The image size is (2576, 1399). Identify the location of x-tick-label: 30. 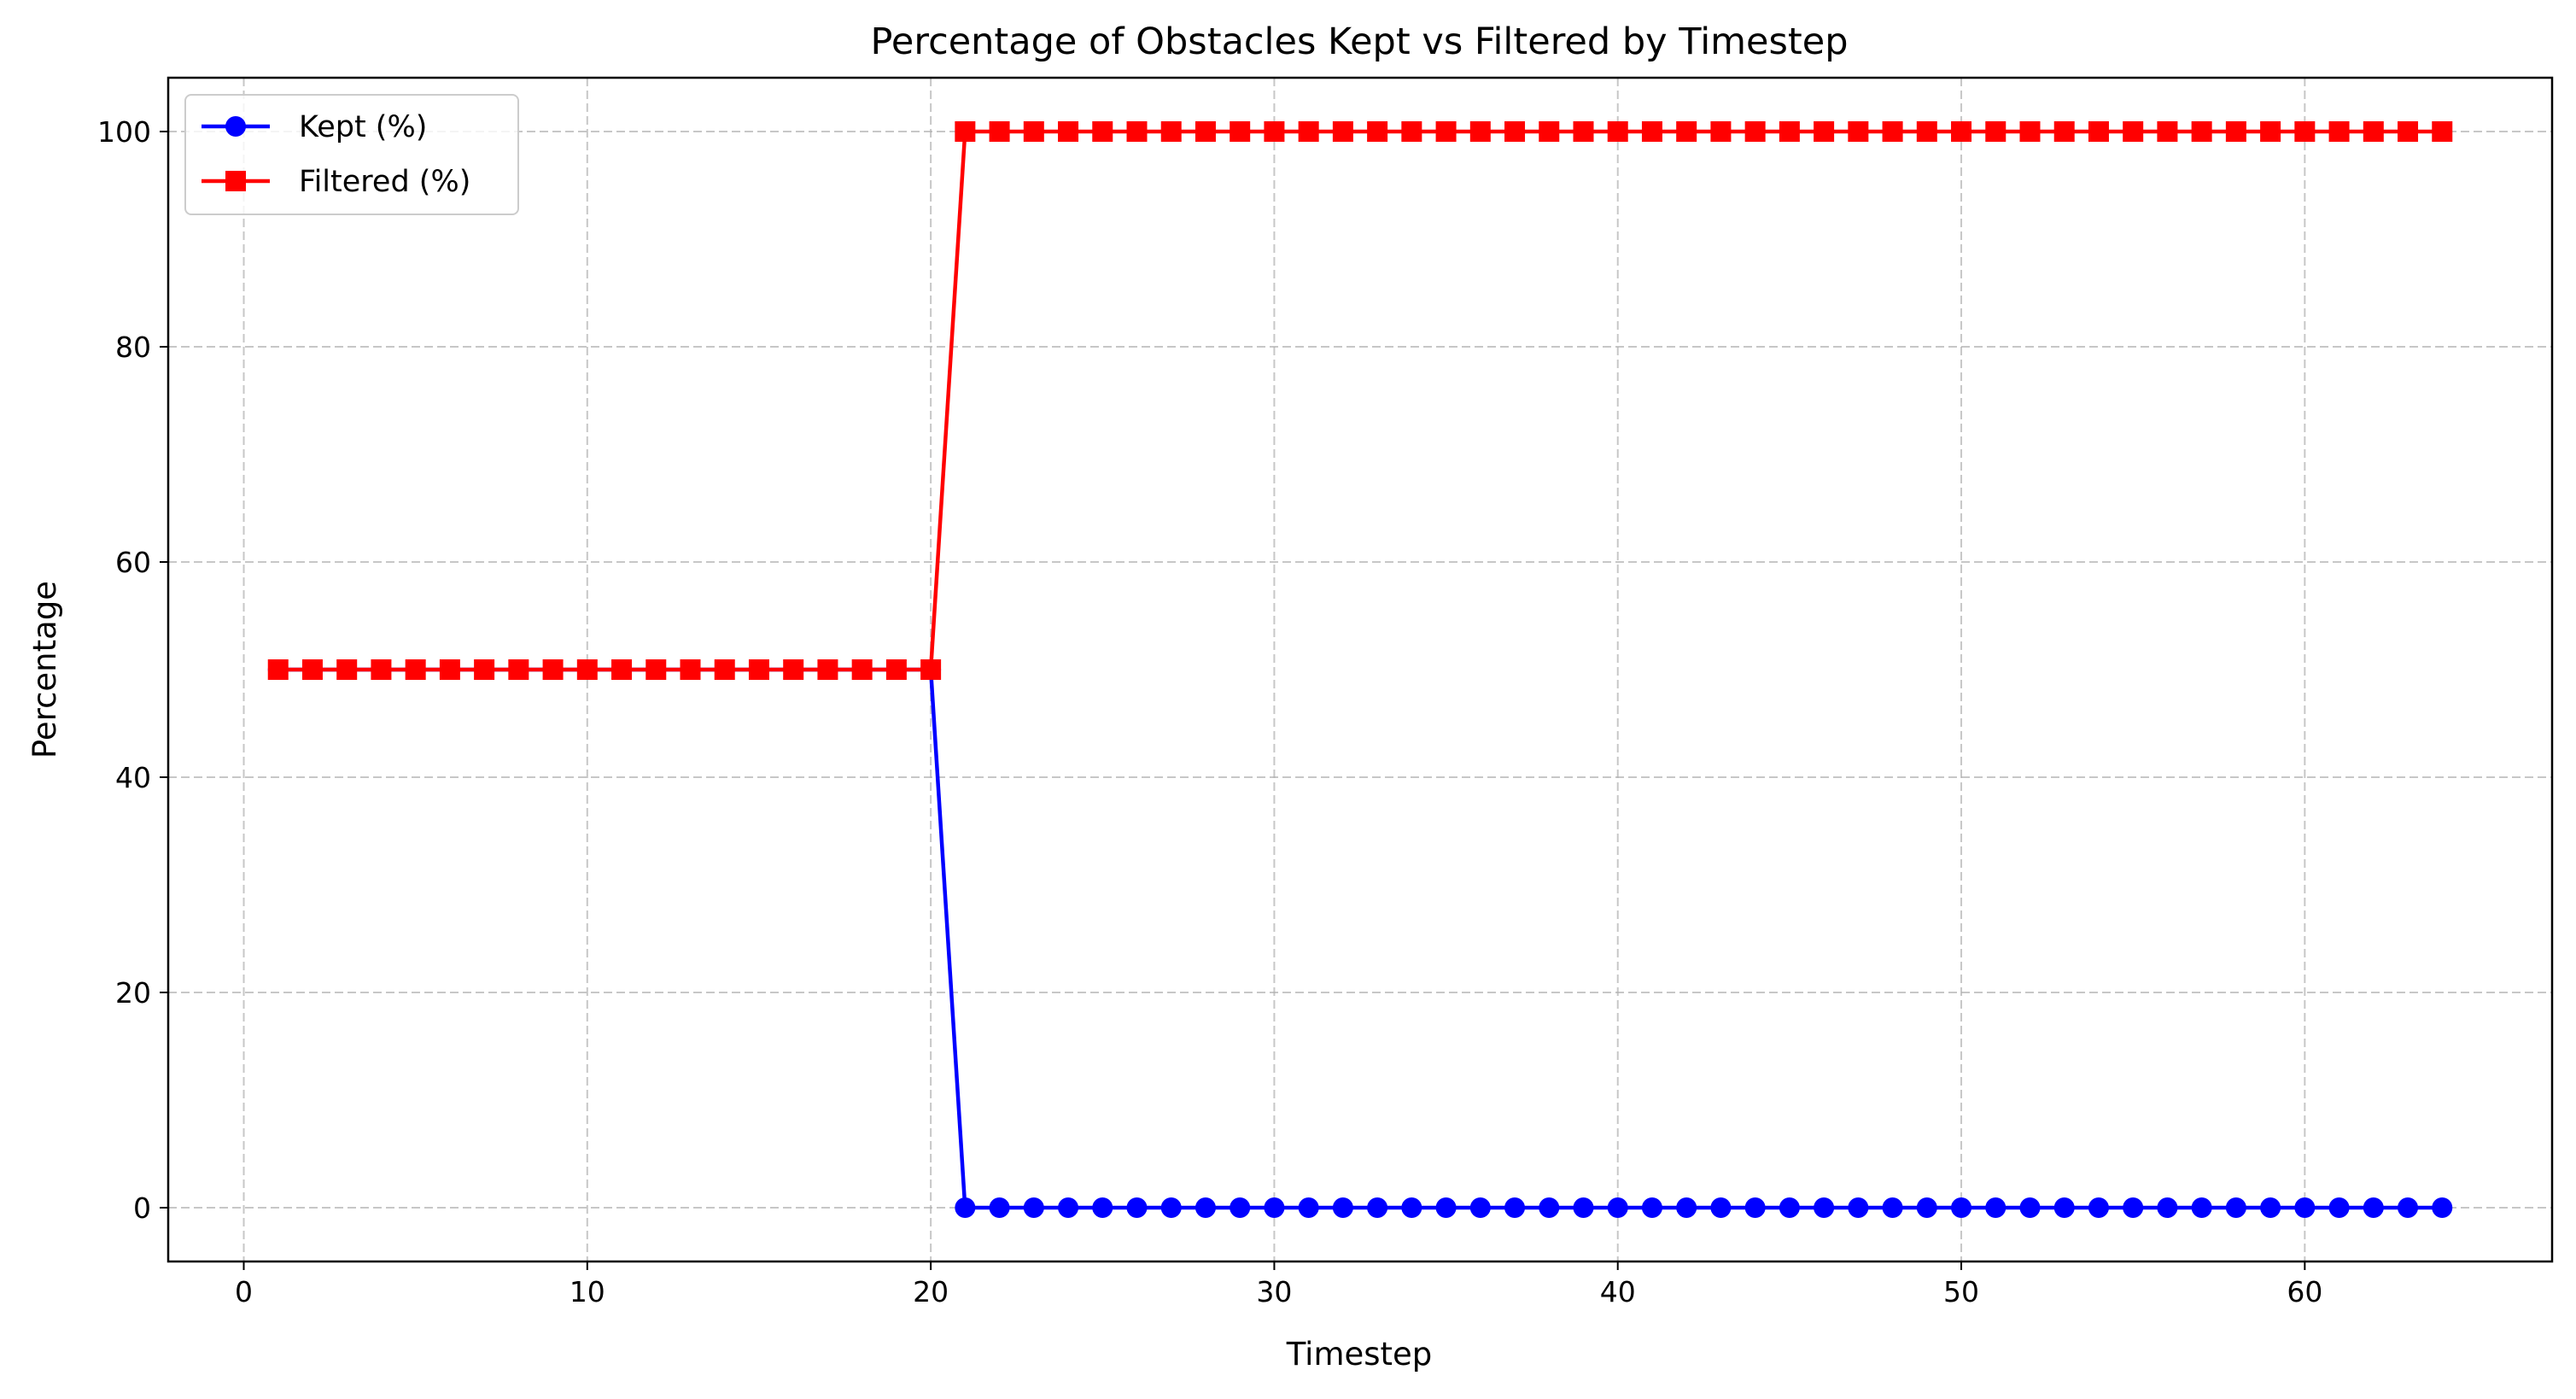
(1274, 1291).